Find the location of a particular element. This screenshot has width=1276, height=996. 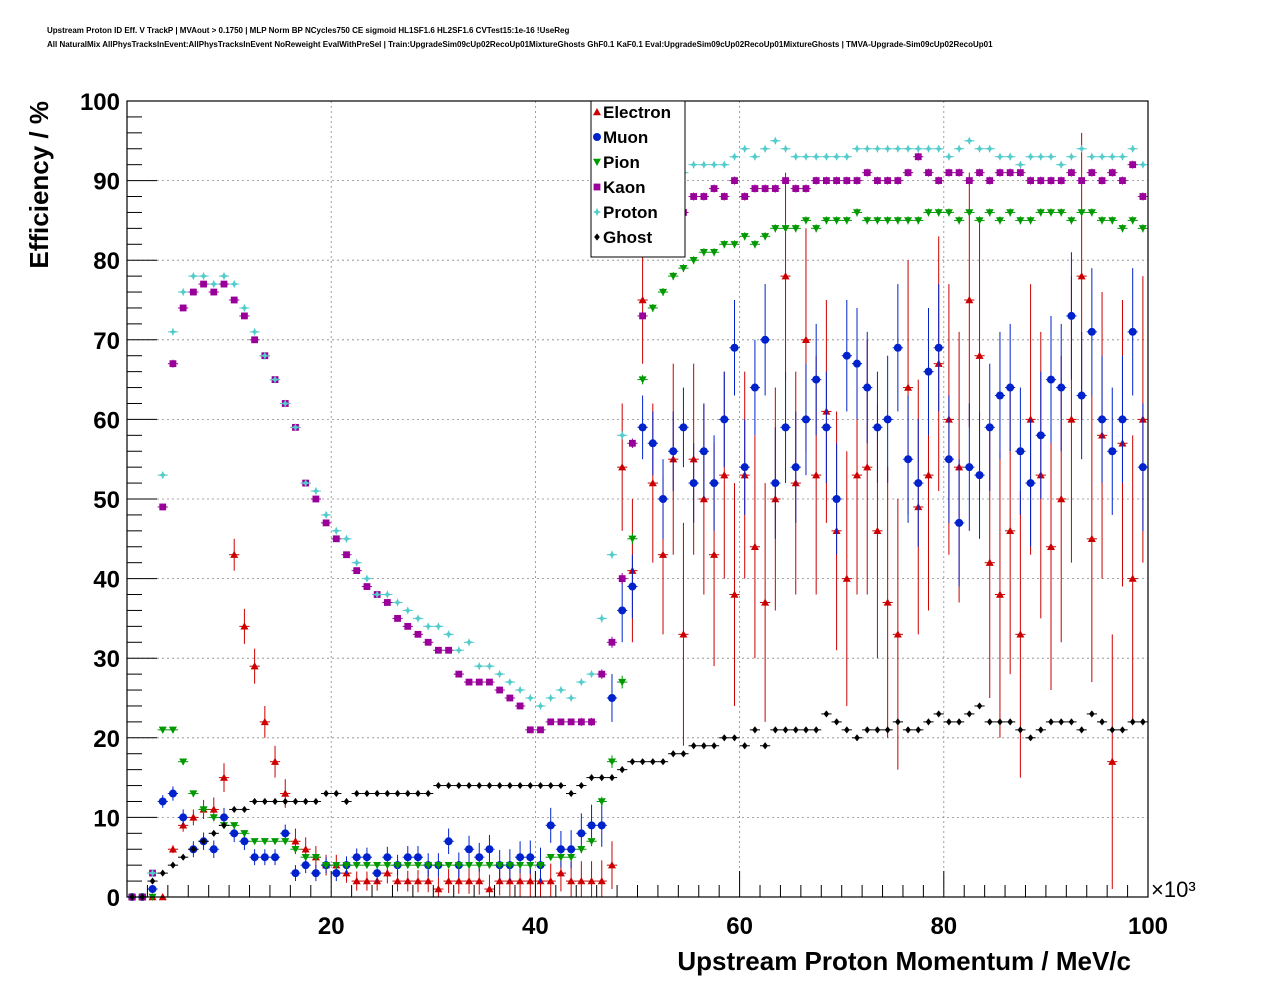

legend-marker-ghost is located at coordinates (597, 237).